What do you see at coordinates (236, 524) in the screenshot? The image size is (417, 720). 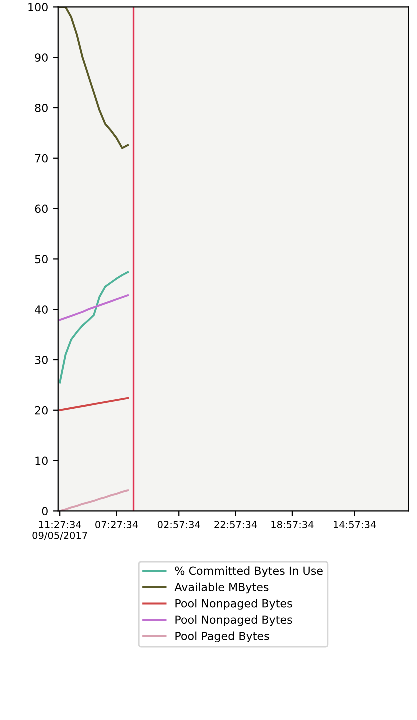 I see `x-tick-label: 22:57:34` at bounding box center [236, 524].